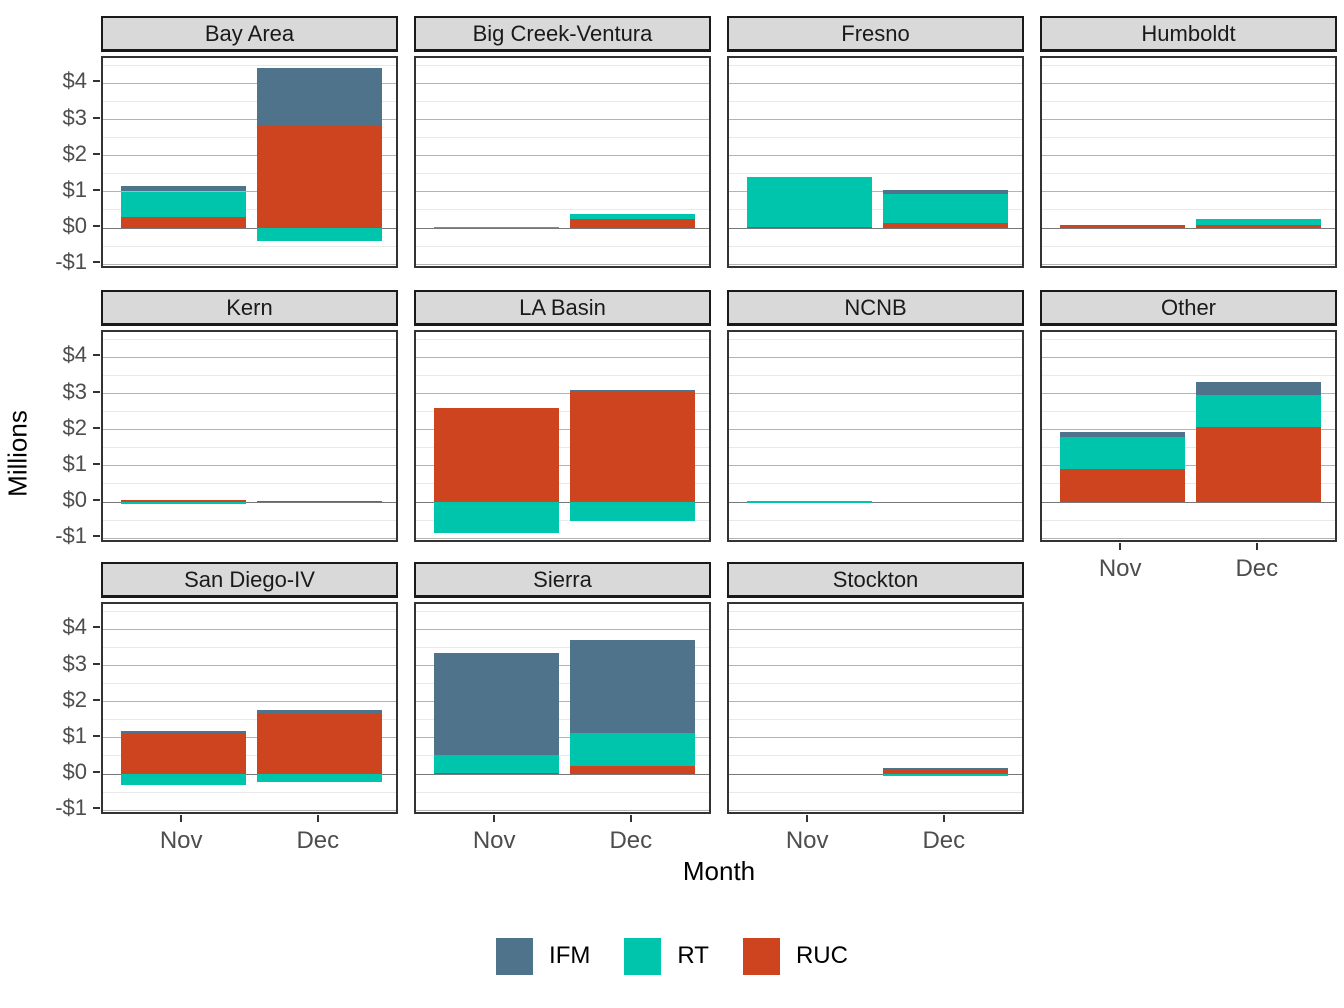 The height and width of the screenshot is (1008, 1344). I want to click on facet-title: LA Basin, so click(562, 307).